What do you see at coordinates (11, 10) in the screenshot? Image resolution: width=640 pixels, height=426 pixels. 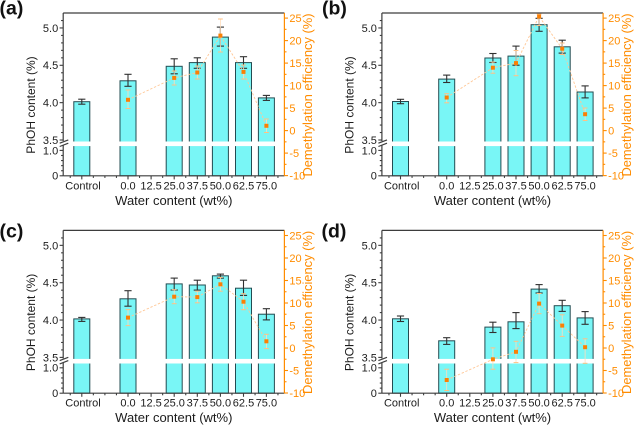 I see `svg-text: (a)` at bounding box center [11, 10].